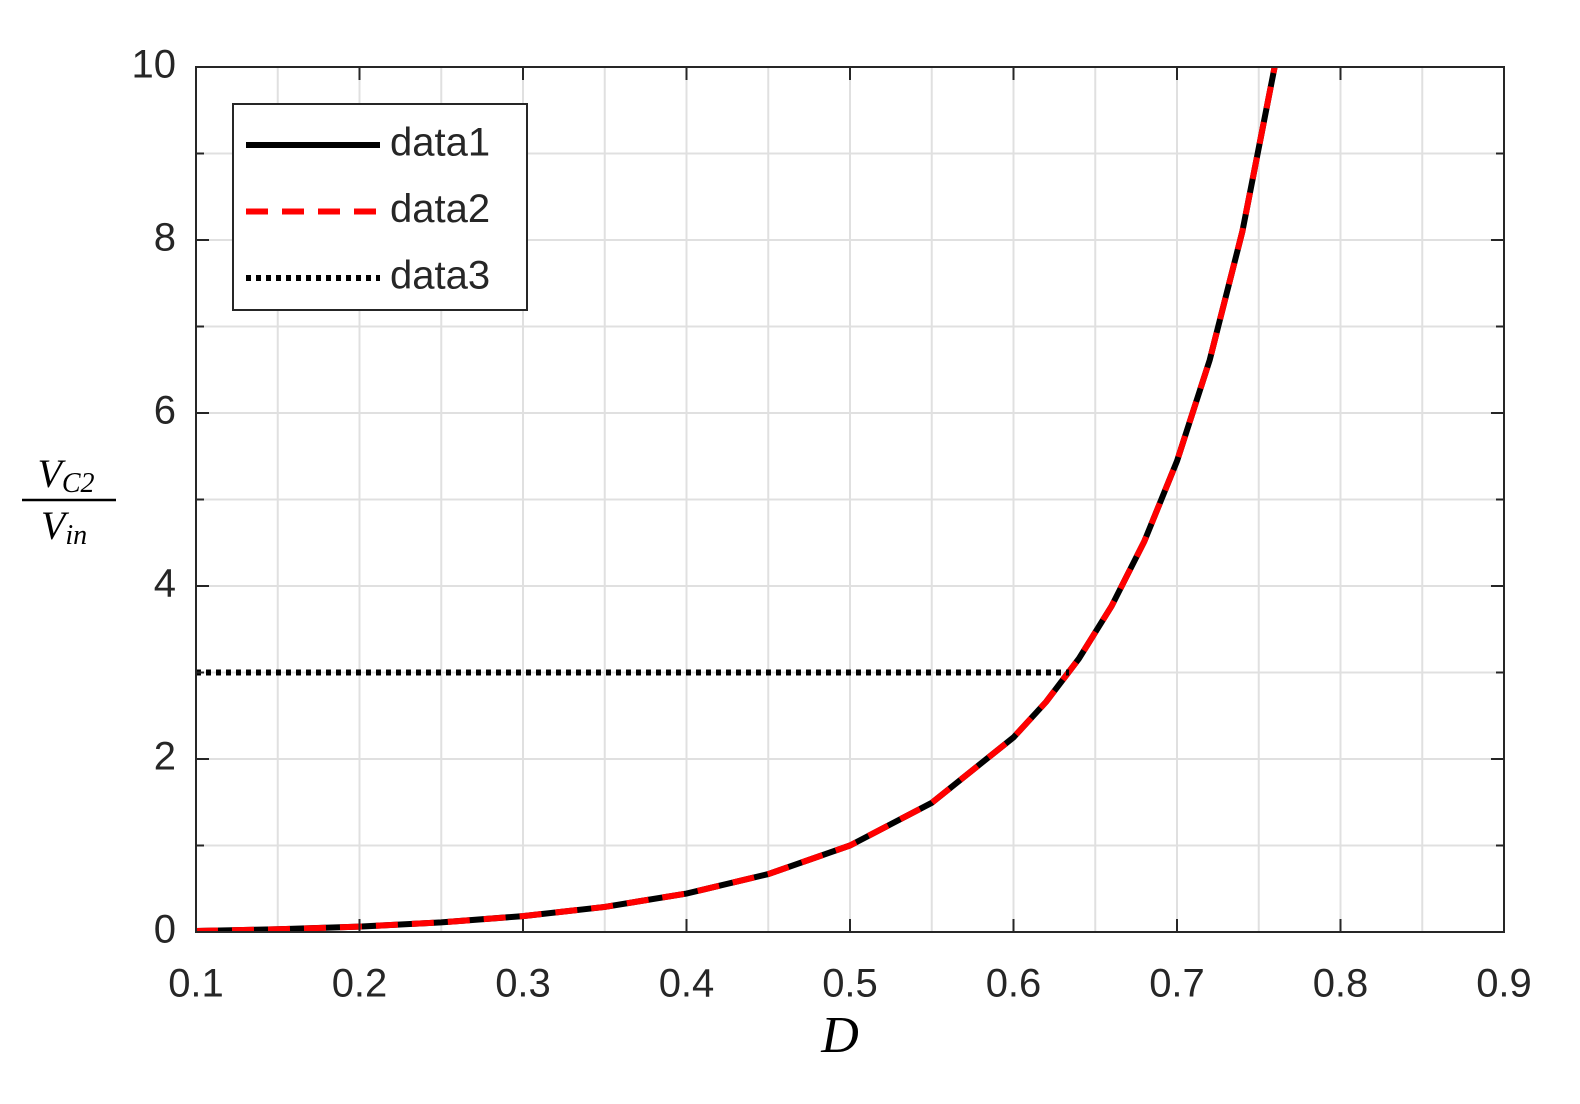  What do you see at coordinates (440, 209) in the screenshot?
I see `legend-label: data2` at bounding box center [440, 209].